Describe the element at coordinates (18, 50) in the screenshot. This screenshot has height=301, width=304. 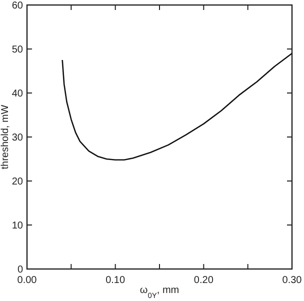
I see `y-tick-label: 50` at that location.